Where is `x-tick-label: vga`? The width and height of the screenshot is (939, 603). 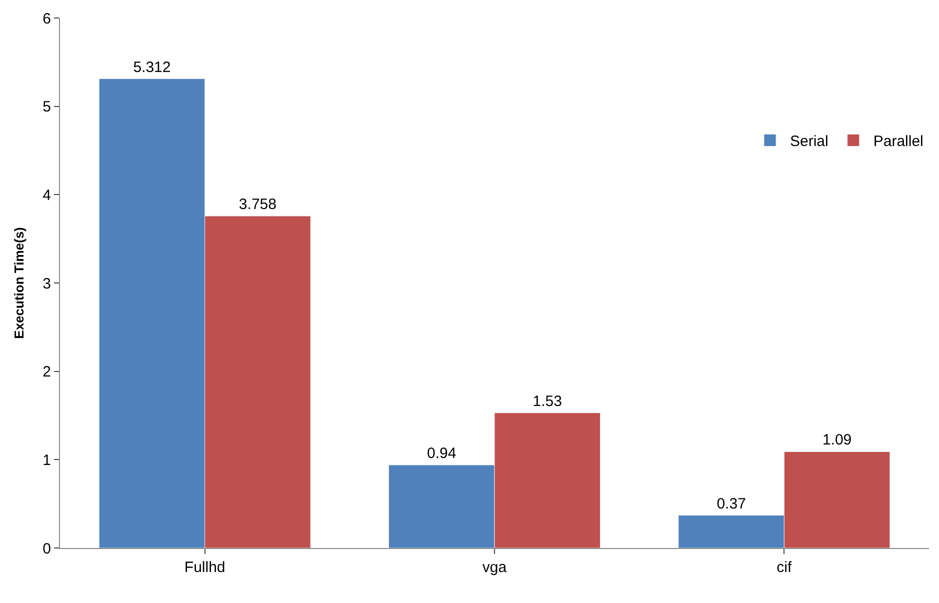
x-tick-label: vga is located at coordinates (495, 567).